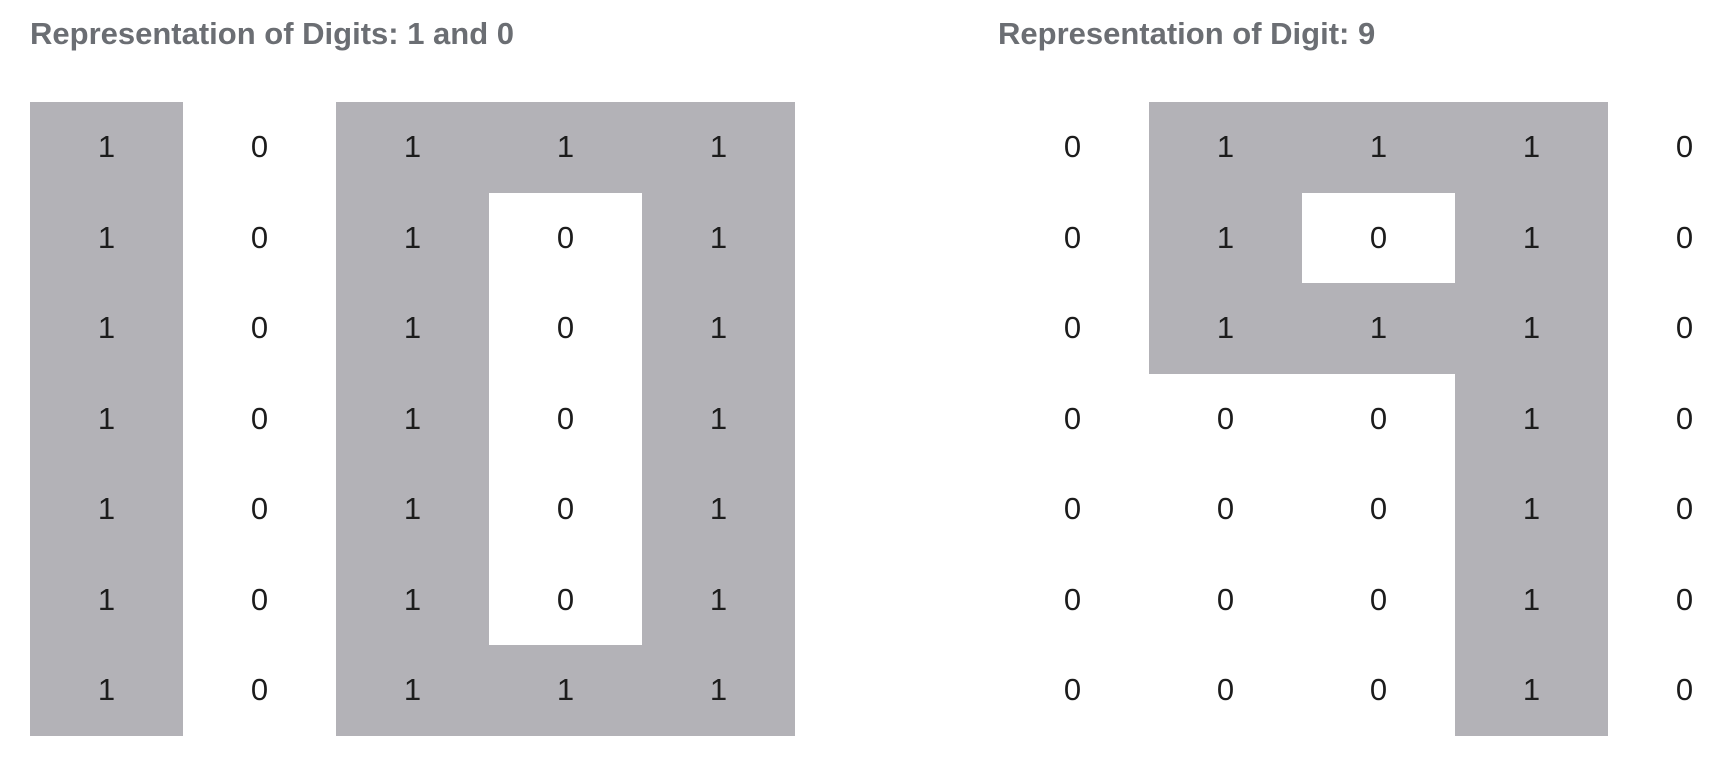 This screenshot has width=1720, height=760. What do you see at coordinates (272, 33) in the screenshot?
I see `panel-title: Representation of Digits: 1 and 0` at bounding box center [272, 33].